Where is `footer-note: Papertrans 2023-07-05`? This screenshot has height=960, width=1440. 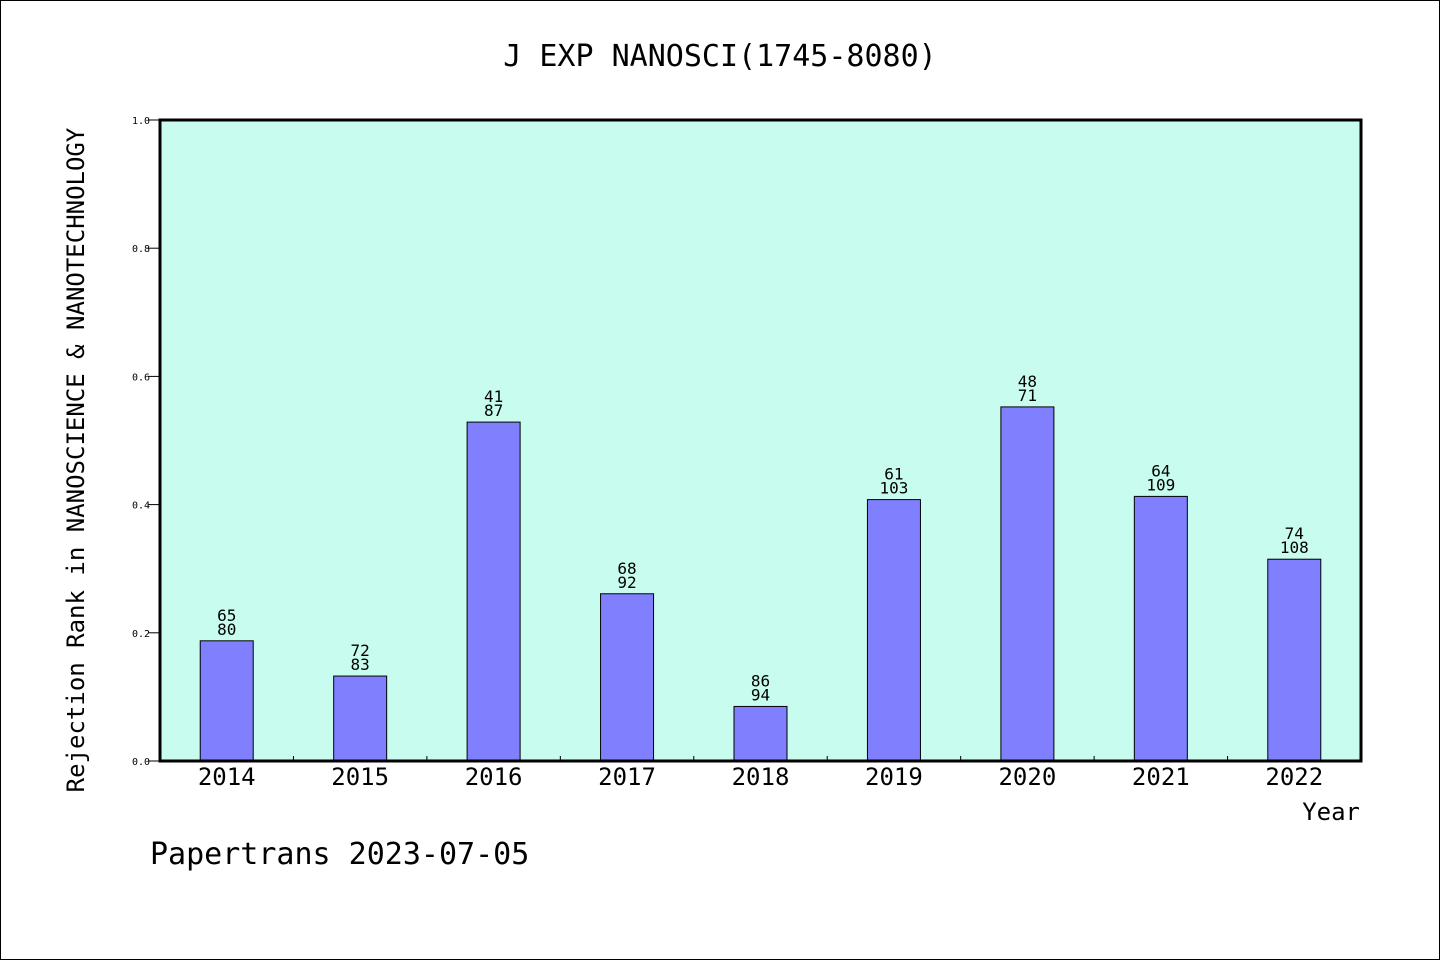
footer-note: Papertrans 2023-07-05 is located at coordinates (339, 854).